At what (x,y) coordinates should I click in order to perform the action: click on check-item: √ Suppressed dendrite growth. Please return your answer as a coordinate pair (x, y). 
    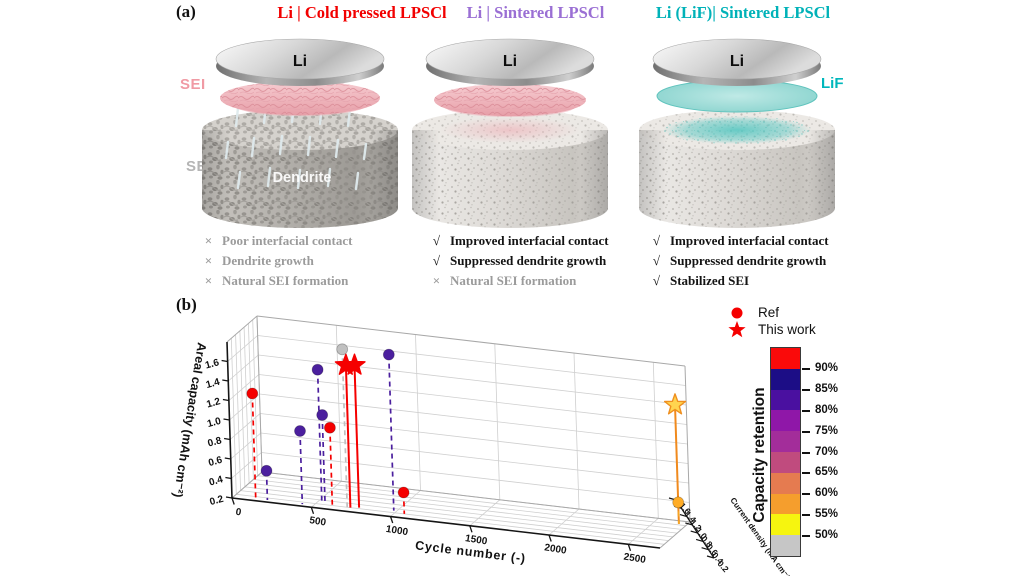
    Looking at the image, I should click on (770, 261).